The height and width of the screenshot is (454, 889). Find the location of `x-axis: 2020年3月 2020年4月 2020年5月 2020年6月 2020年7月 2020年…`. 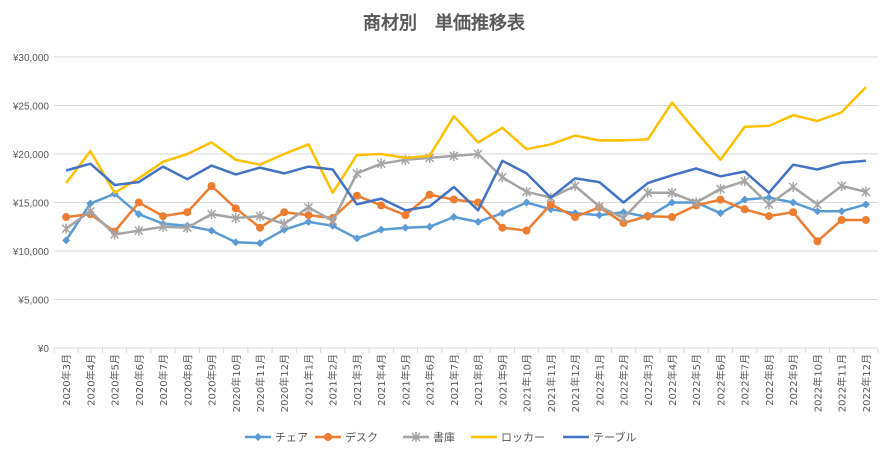

x-axis: 2020年3月 2020年4月 2020年5月 2020年6月 2020年7月 2020年… is located at coordinates (466, 380).